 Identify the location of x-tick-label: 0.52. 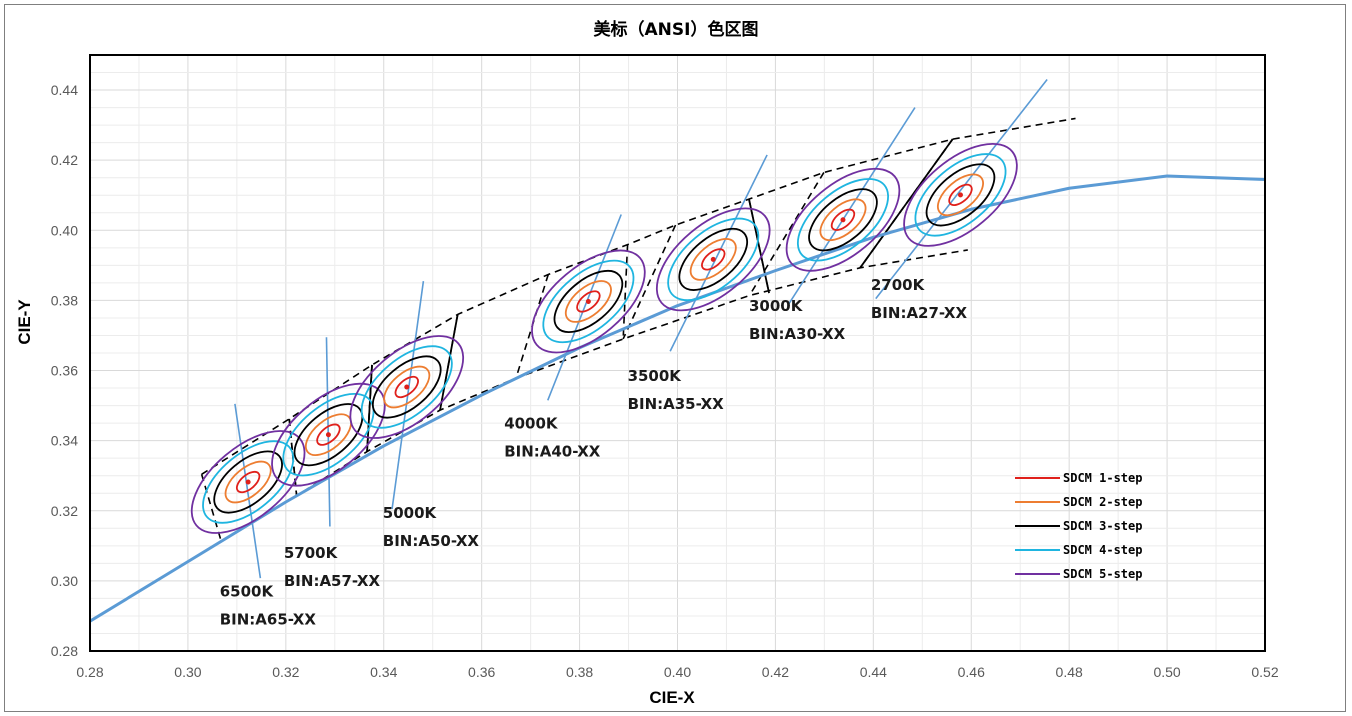
(1264, 672).